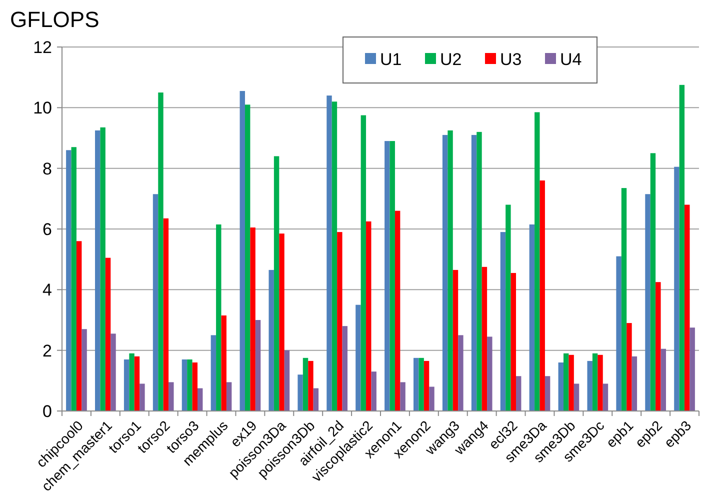 This screenshot has width=703, height=503. Describe the element at coordinates (47, 350) in the screenshot. I see `y-tick-label: 2` at that location.